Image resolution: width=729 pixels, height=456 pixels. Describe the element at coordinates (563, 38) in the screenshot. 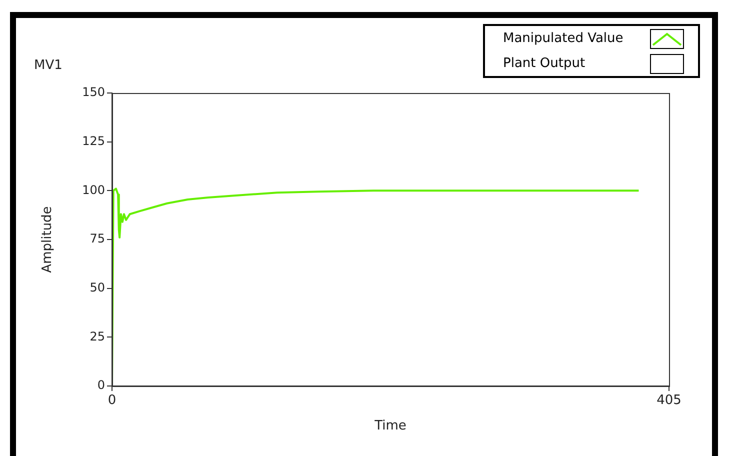

I see `legend-label: Manipulated Value` at that location.